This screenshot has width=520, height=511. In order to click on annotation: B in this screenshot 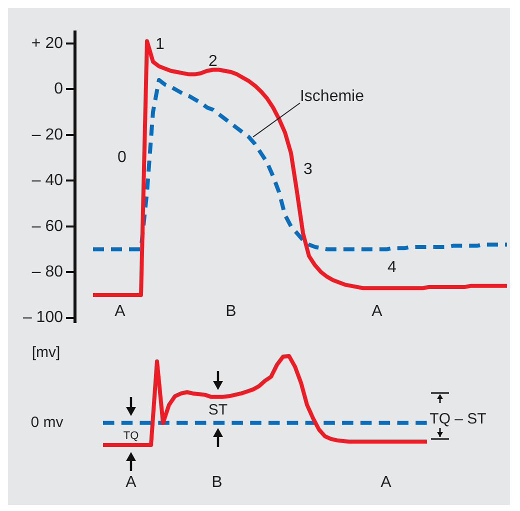, I will do `click(231, 312)`.